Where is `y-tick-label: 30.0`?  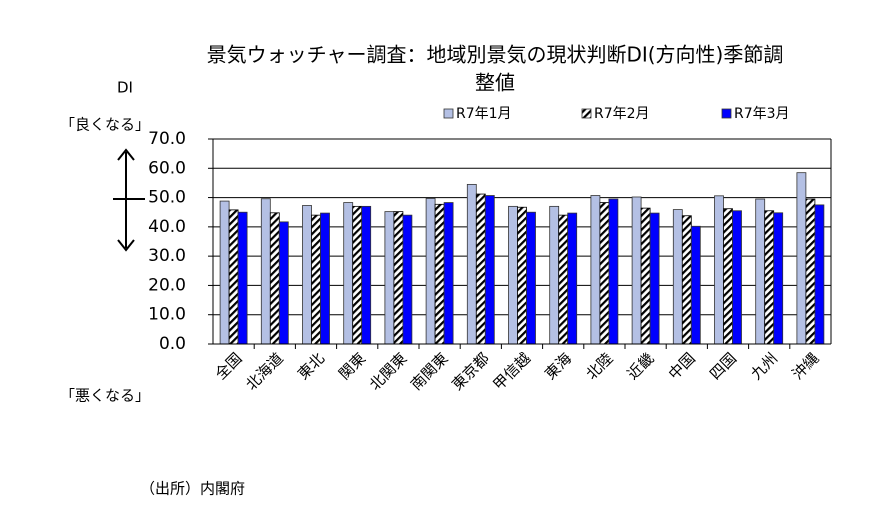 y-tick-label: 30.0 is located at coordinates (167, 256).